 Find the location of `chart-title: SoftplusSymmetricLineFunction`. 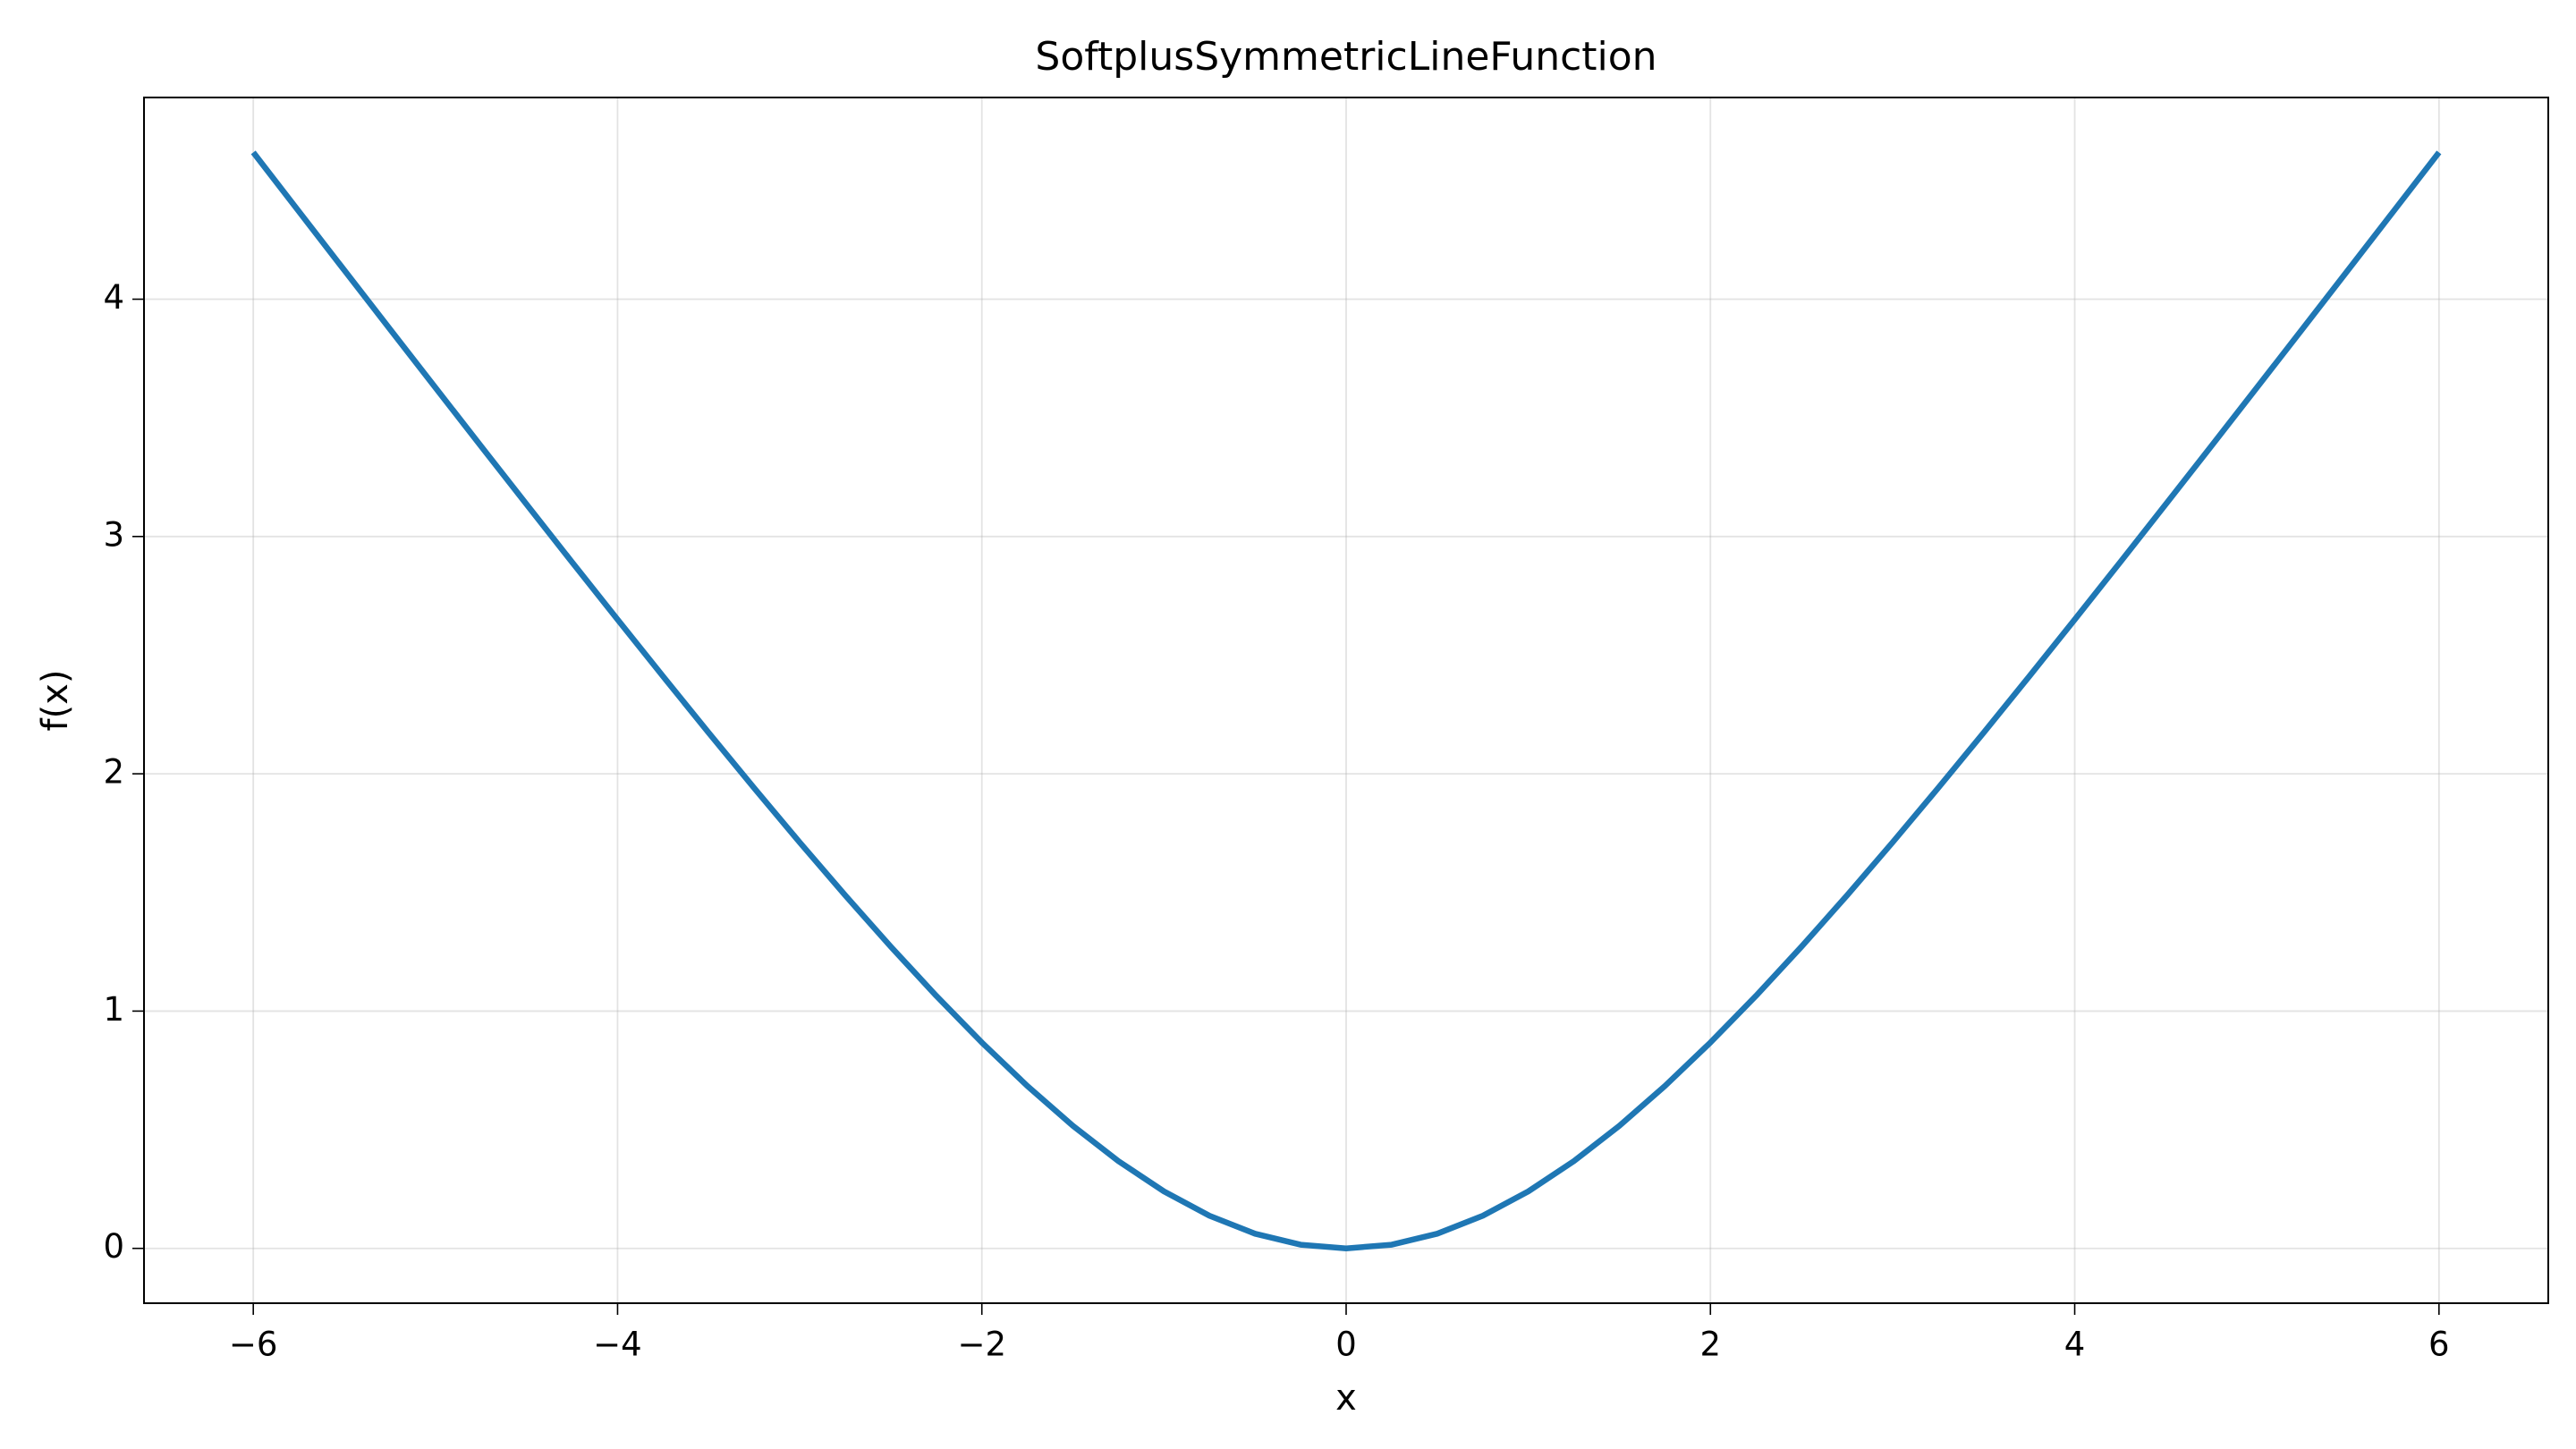

chart-title: SoftplusSymmetricLineFunction is located at coordinates (1346, 57).